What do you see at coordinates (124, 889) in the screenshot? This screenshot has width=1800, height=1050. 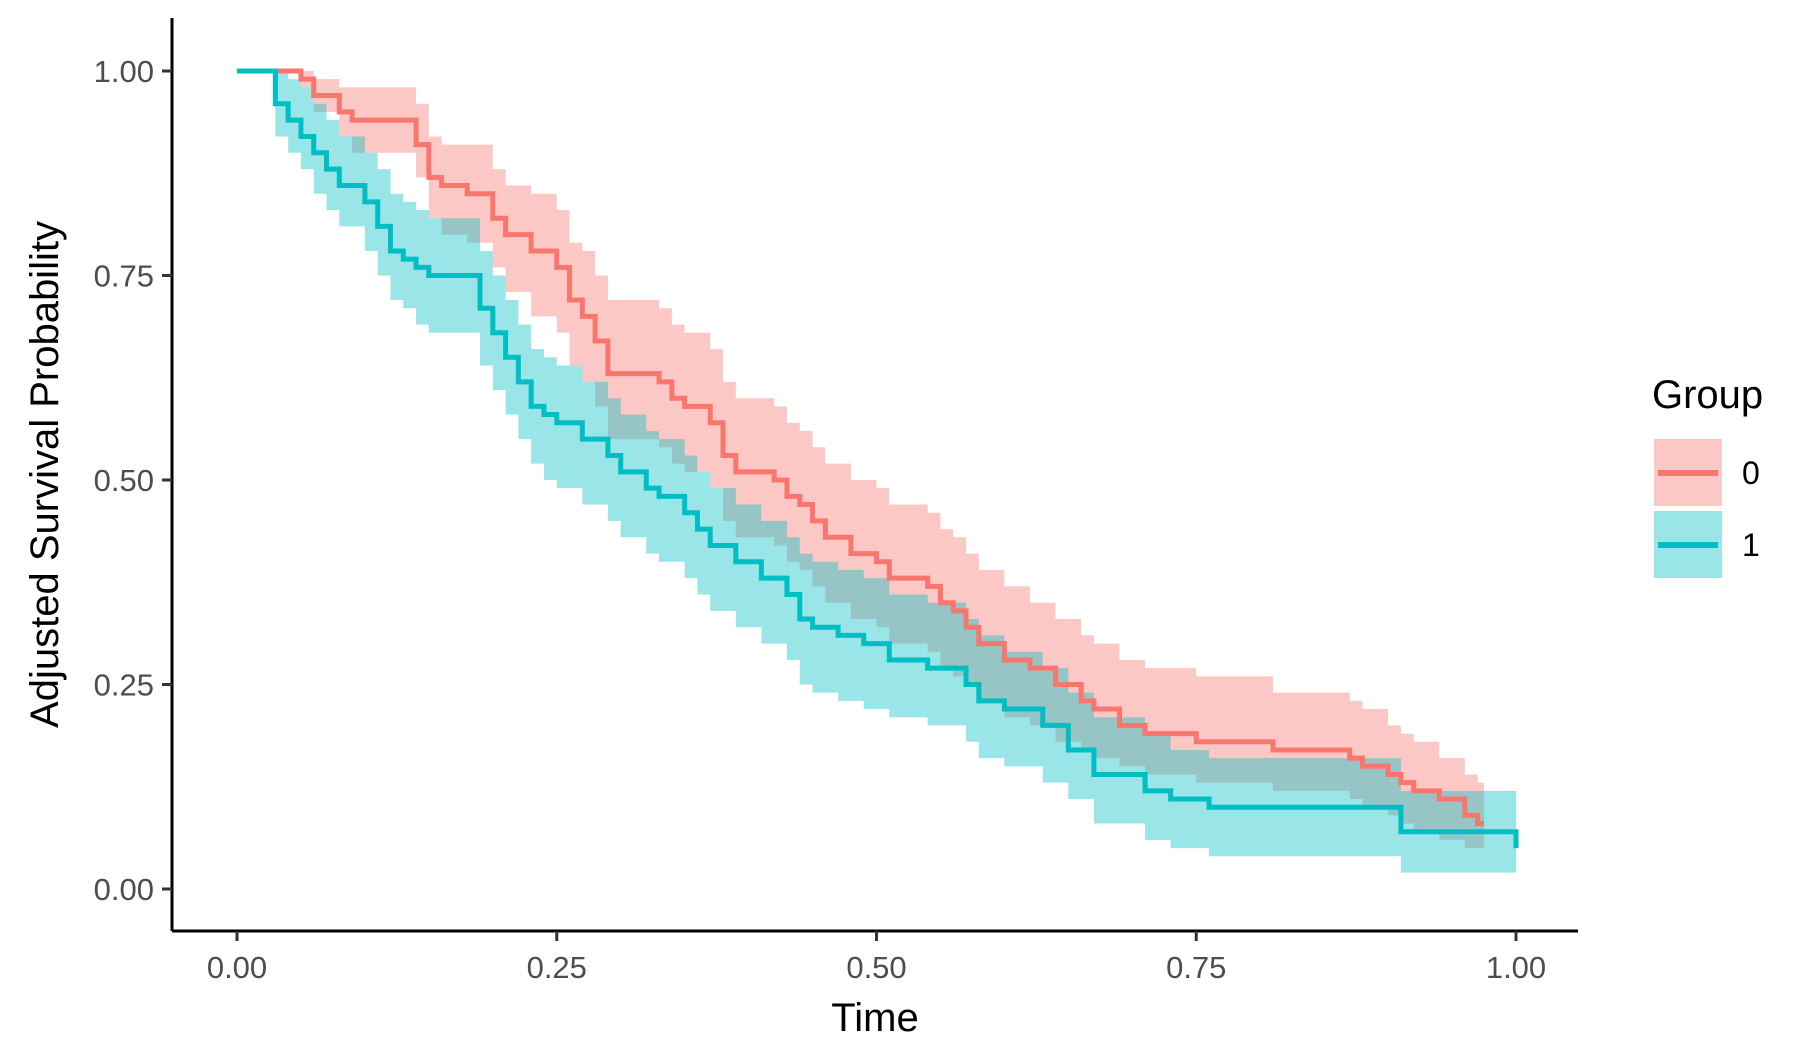 I see `y-tick-label: 0.00` at bounding box center [124, 889].